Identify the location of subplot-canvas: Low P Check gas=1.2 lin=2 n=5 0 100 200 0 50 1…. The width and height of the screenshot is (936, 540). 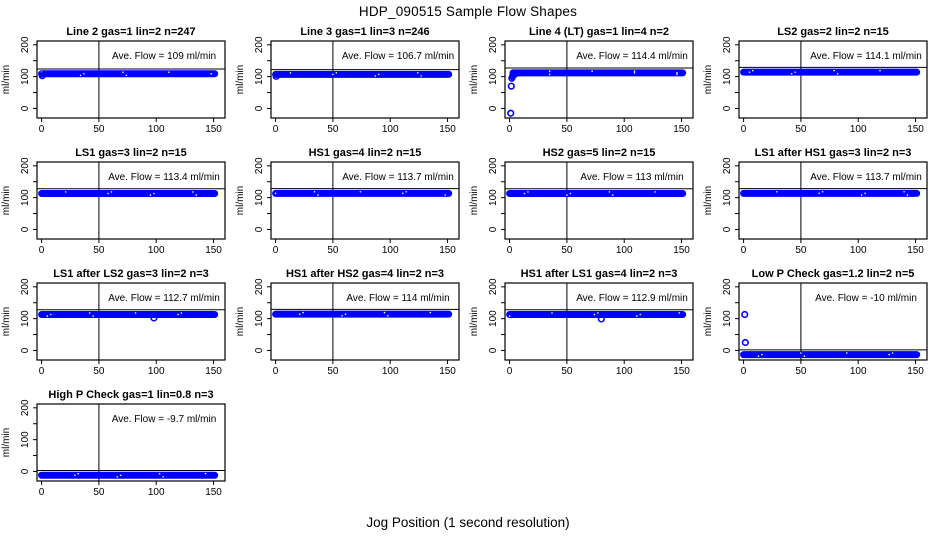
(815, 322).